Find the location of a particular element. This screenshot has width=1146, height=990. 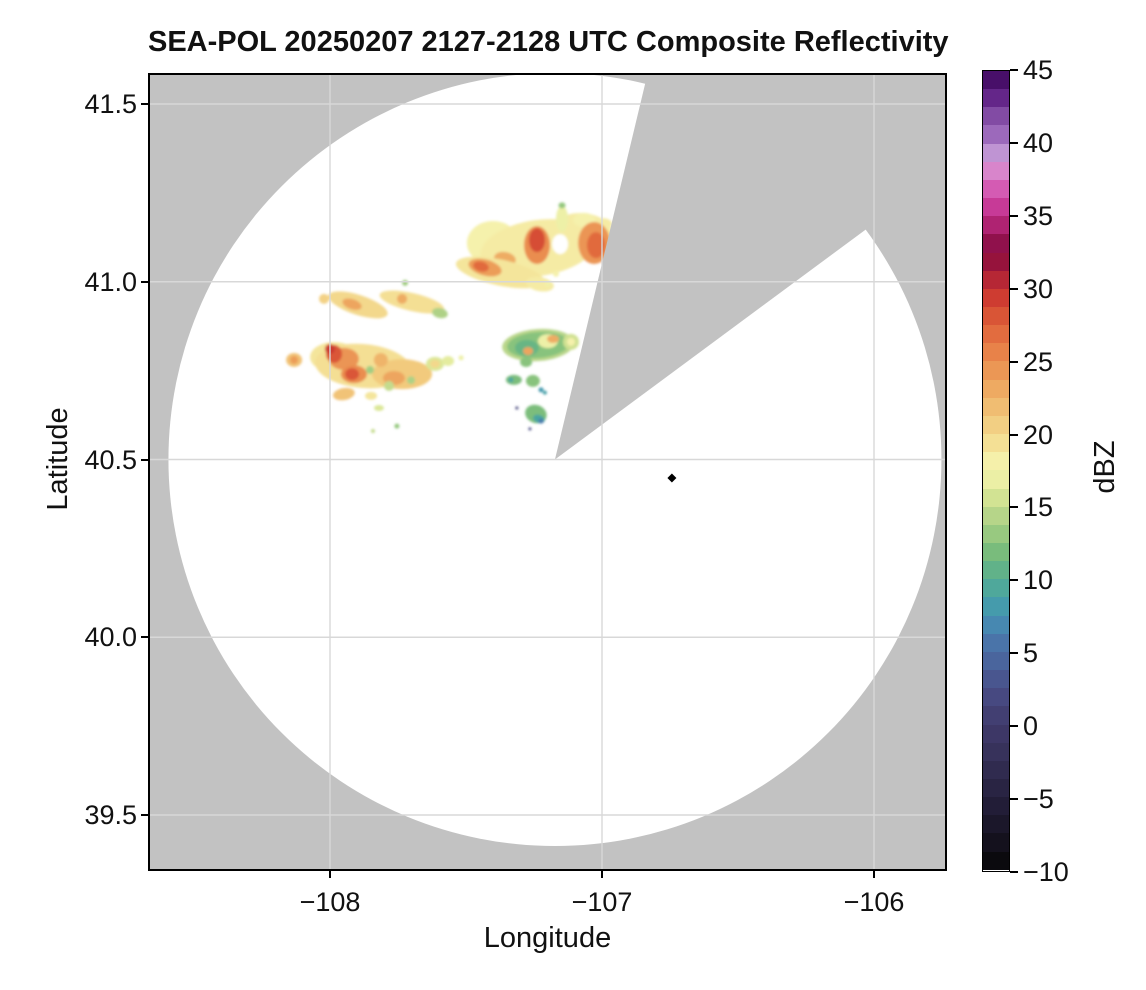

colorbar-tick-label: −5 is located at coordinates (1038, 799).